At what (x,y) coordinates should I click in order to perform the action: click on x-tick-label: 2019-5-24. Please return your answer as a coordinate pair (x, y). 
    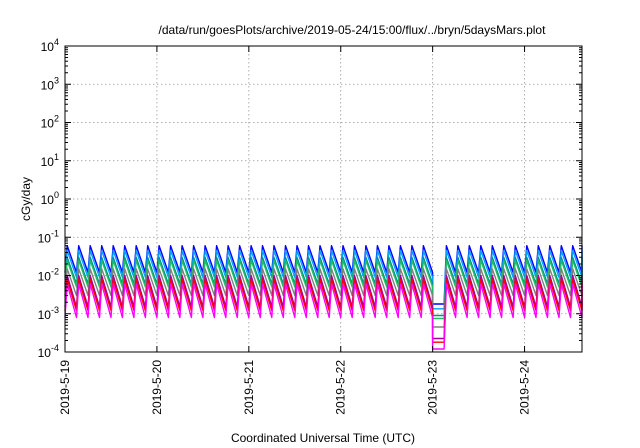
    Looking at the image, I should click on (525, 387).